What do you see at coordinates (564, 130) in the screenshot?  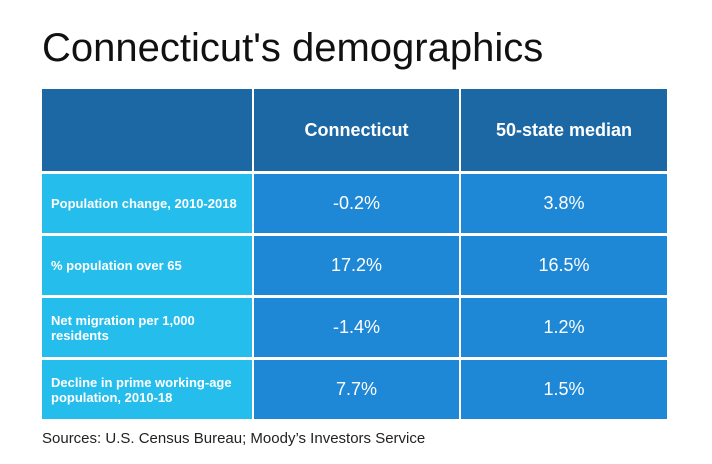 I see `header-50-state-median: 50-state median` at bounding box center [564, 130].